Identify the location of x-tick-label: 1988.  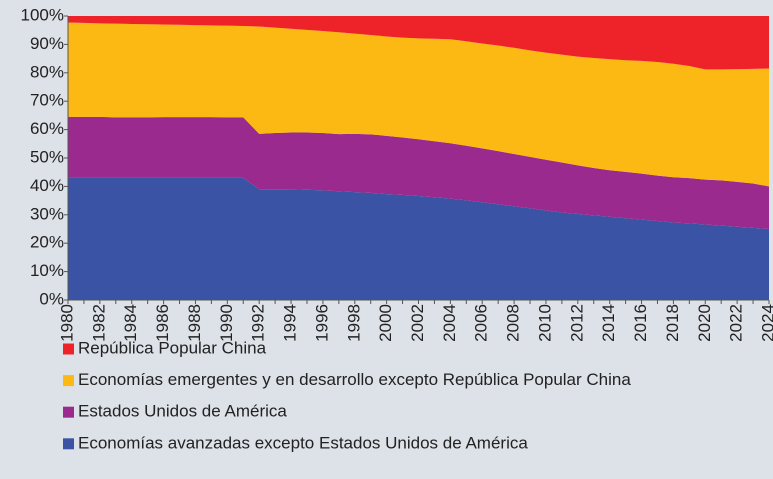
(194, 323).